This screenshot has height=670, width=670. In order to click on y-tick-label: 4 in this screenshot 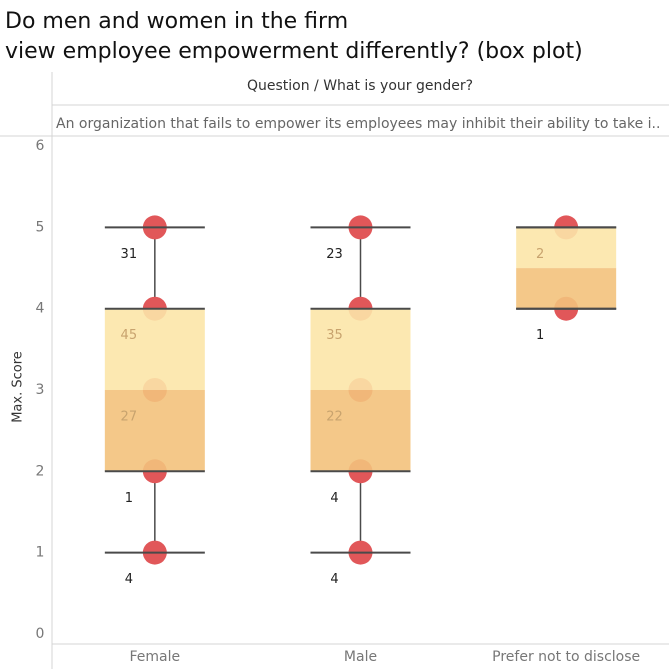, I will do `click(40, 309)`.